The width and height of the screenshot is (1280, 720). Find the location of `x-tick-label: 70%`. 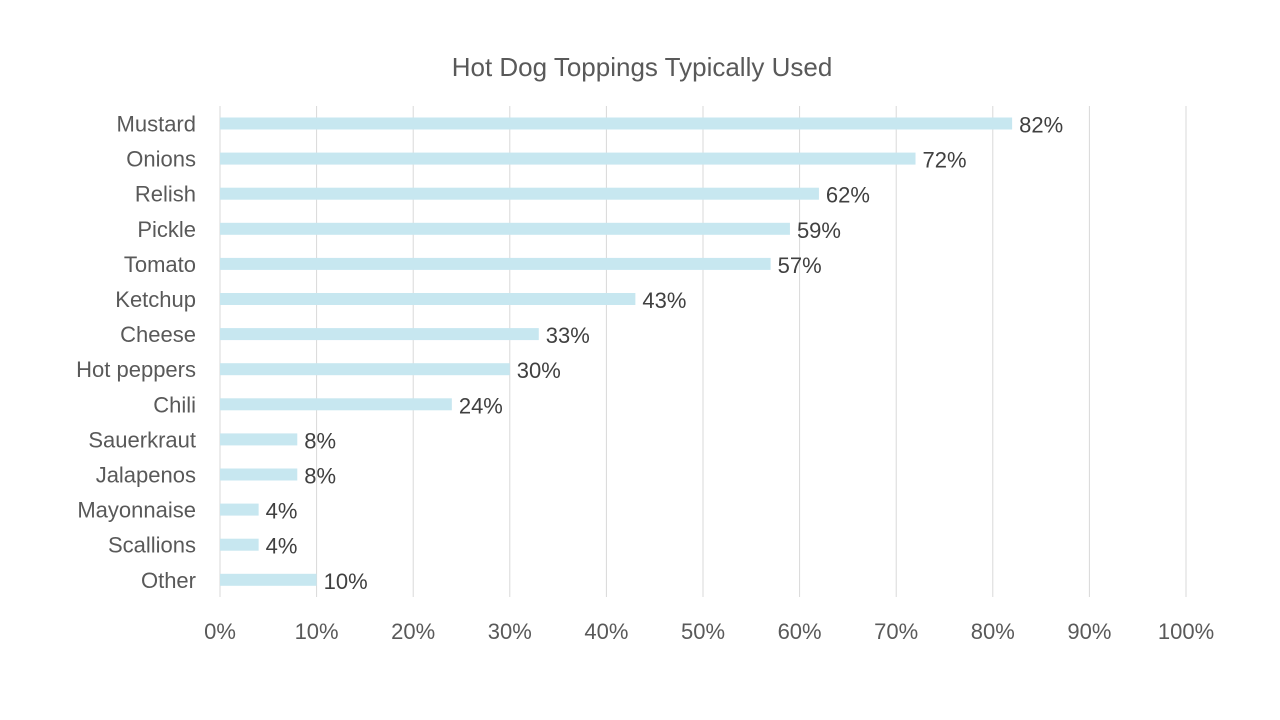

x-tick-label: 70% is located at coordinates (896, 631).